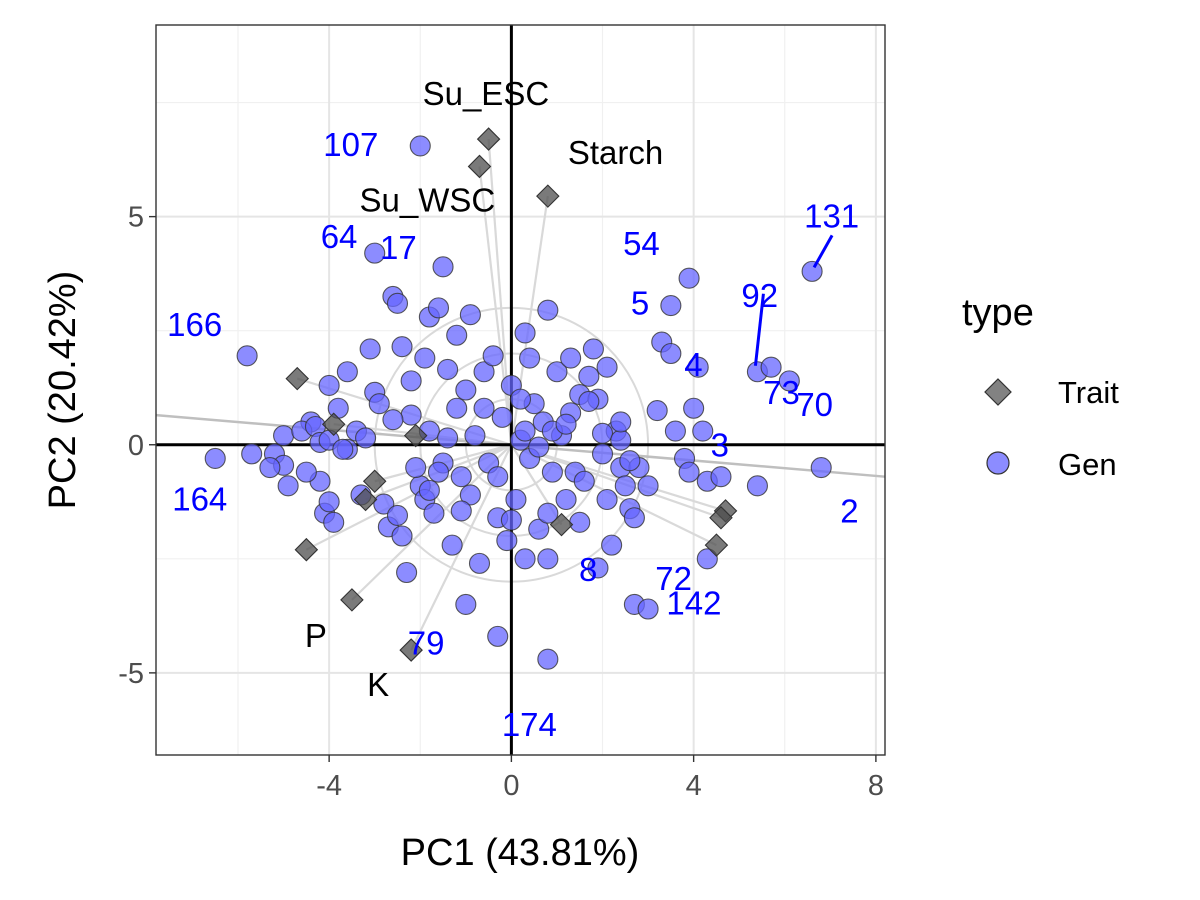 The width and height of the screenshot is (1200, 900). Describe the element at coordinates (998, 313) in the screenshot. I see `legend-title: type` at that location.